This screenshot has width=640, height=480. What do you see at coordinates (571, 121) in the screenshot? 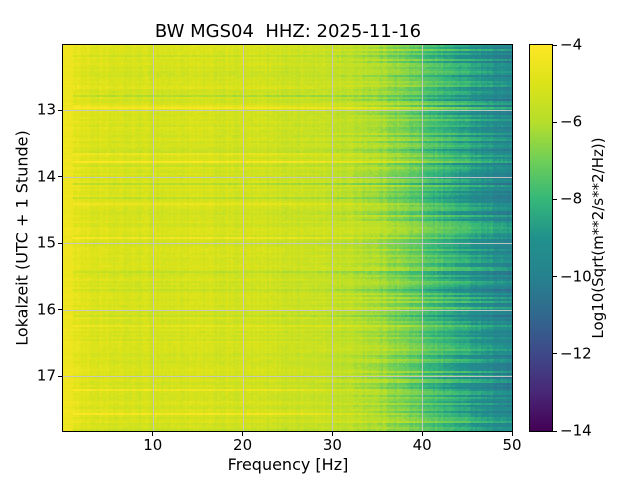
I see `cbar-tick-label--6: −6` at bounding box center [571, 121].